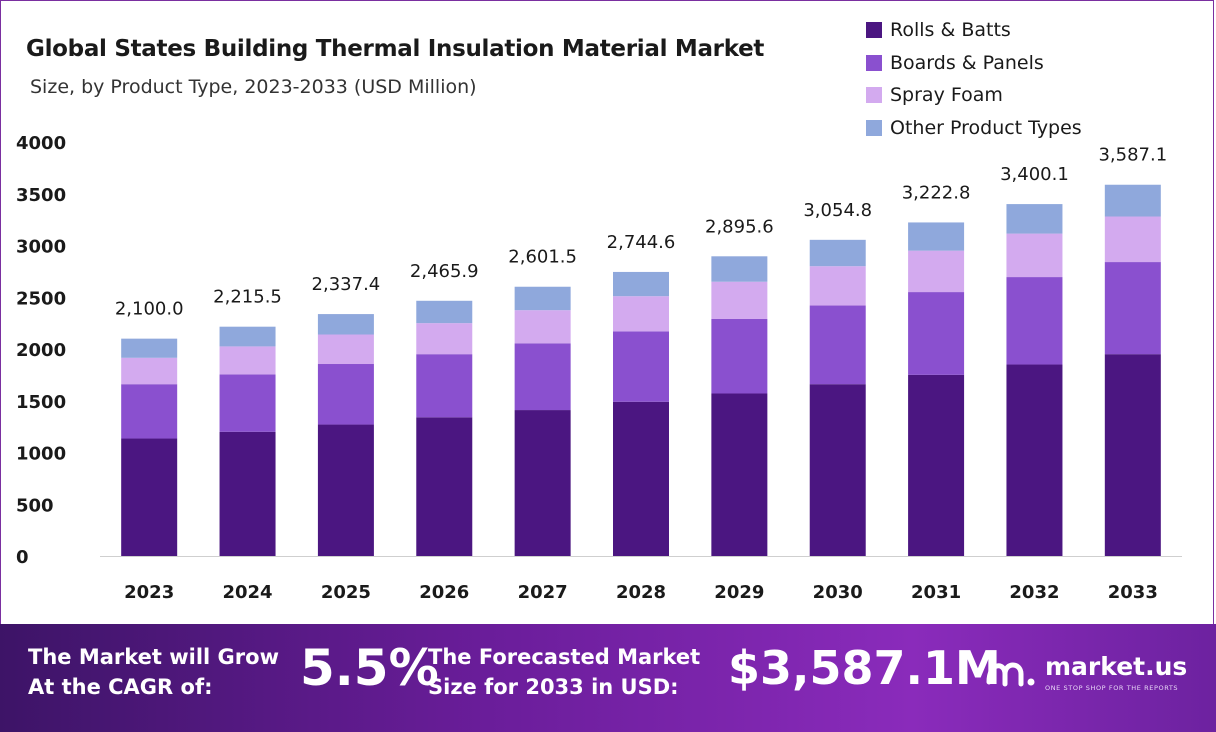 This screenshot has height=732, width=1216. I want to click on x-tick-label: 2029, so click(739, 592).